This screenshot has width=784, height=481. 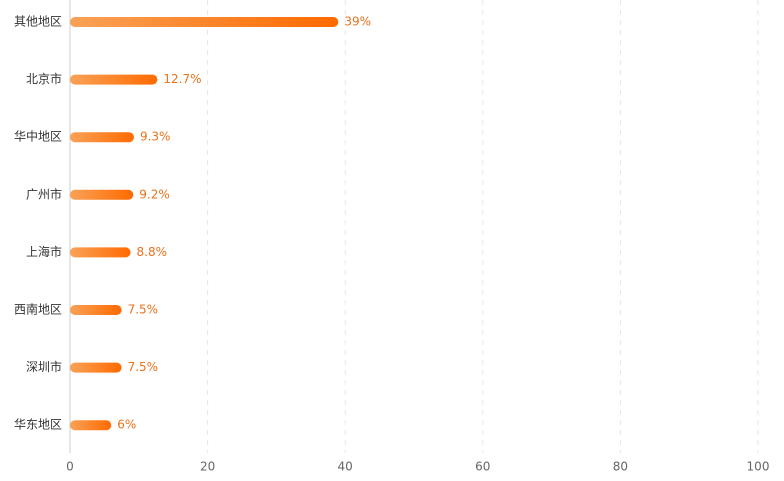 I want to click on y-tick-label: 北京市, so click(x=44, y=78).